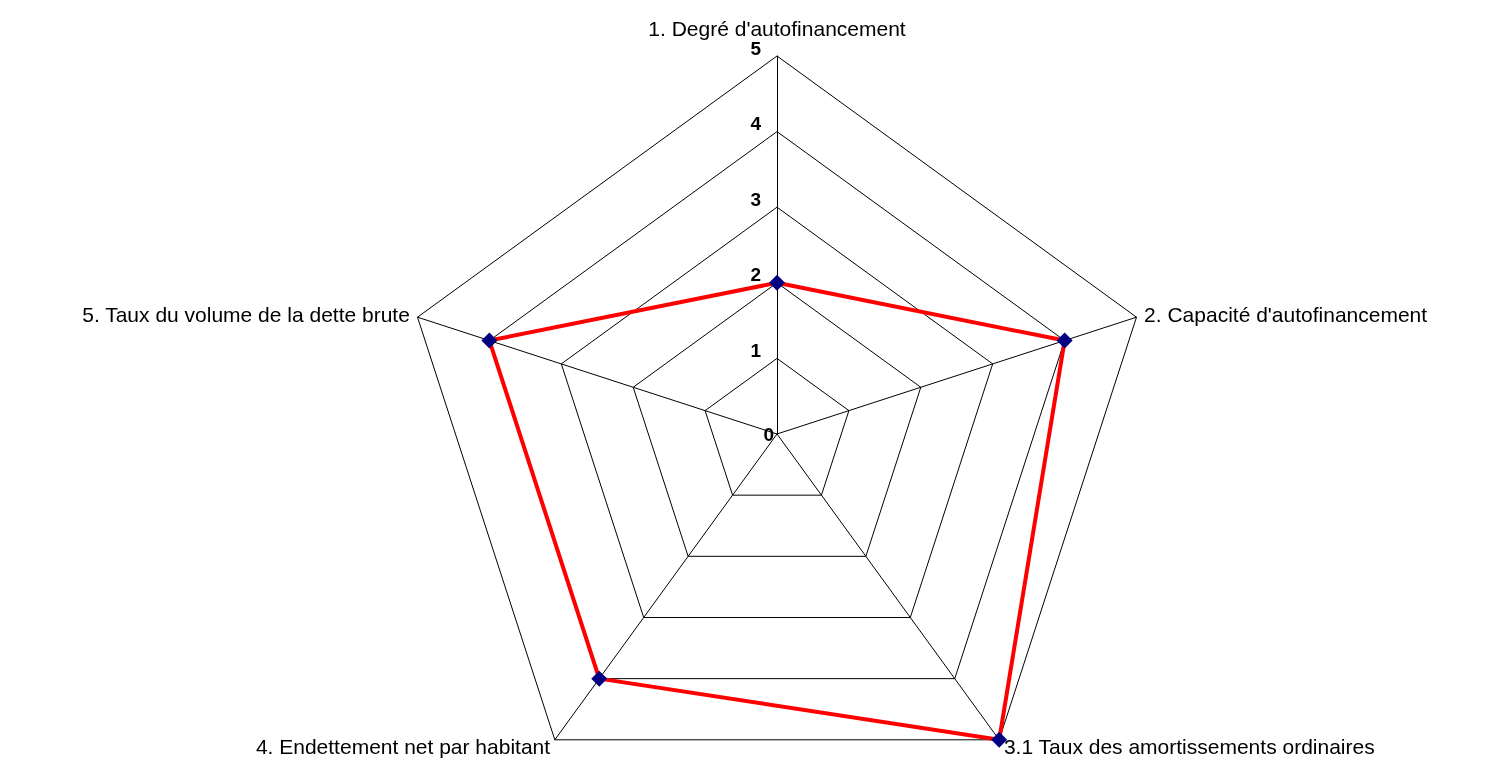  What do you see at coordinates (1189, 746) in the screenshot?
I see `spoke-label: 3.1 Taux des amortissements ordinaires` at bounding box center [1189, 746].